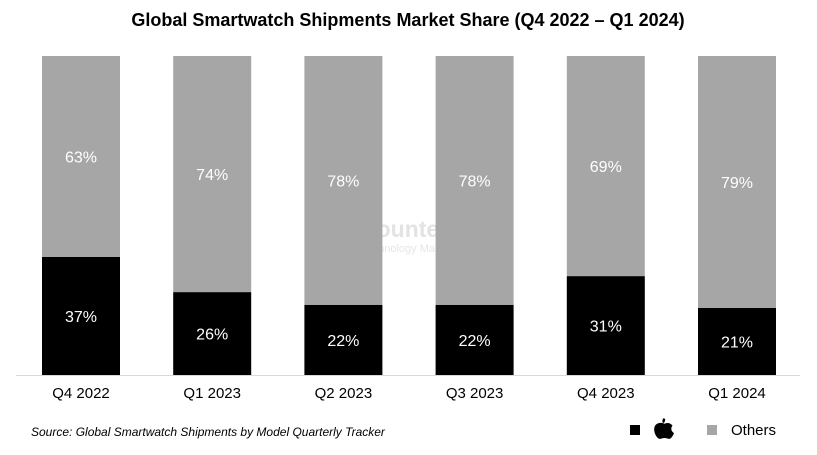 The height and width of the screenshot is (455, 817). Describe the element at coordinates (712, 430) in the screenshot. I see `legend-swatch-others` at that location.